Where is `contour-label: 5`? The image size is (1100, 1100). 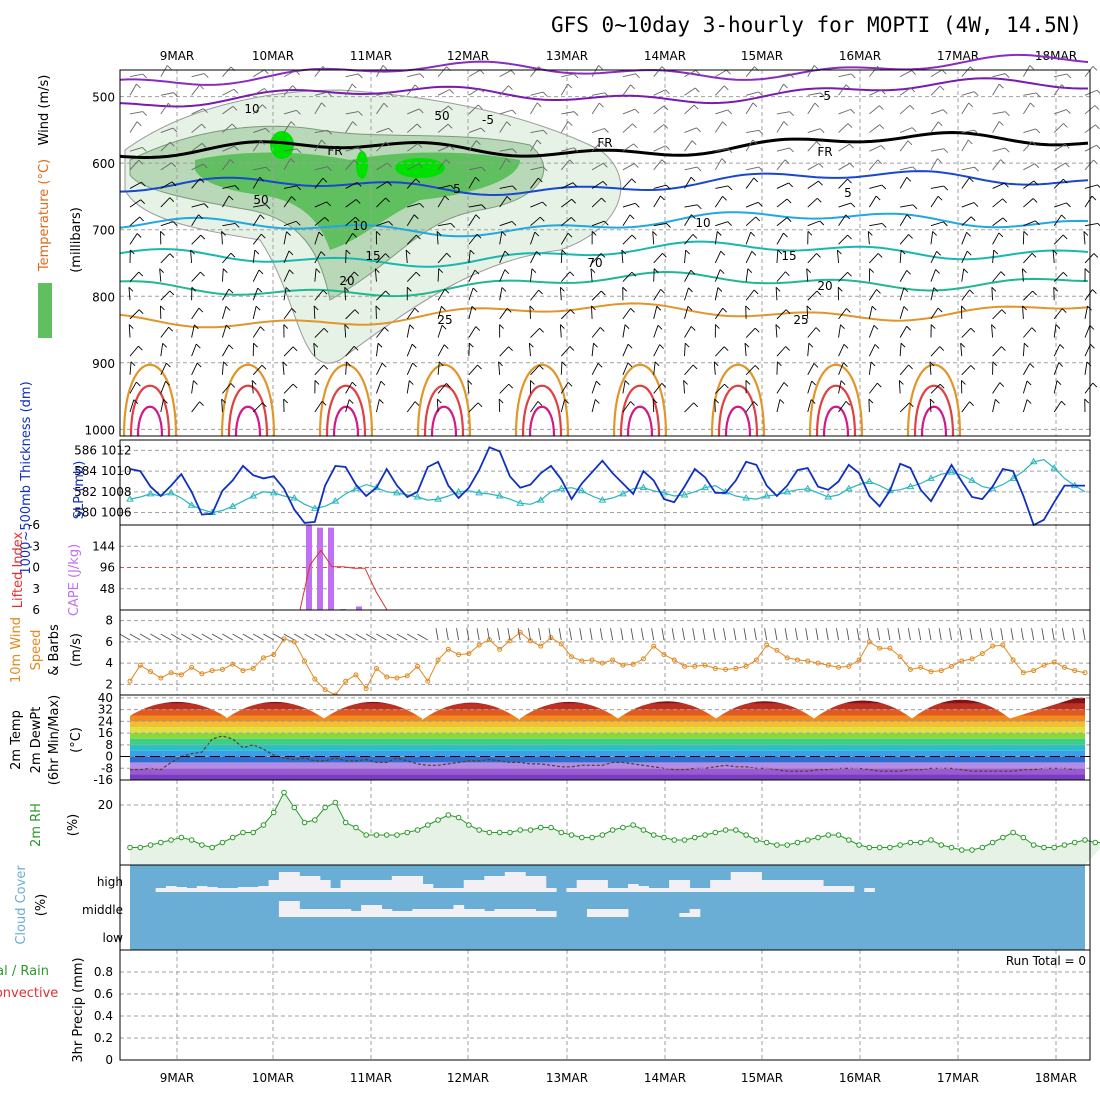
contour-label: 5 is located at coordinates (457, 189).